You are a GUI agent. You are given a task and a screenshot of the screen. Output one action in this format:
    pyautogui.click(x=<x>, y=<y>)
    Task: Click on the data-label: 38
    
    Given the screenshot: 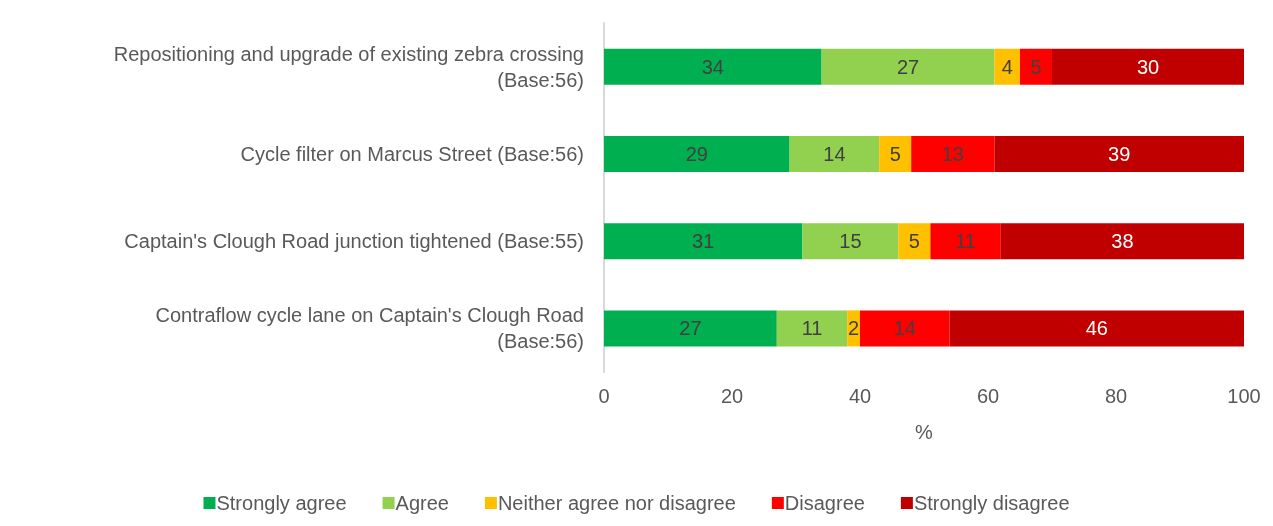 What is the action you would take?
    pyautogui.click(x=1122, y=241)
    